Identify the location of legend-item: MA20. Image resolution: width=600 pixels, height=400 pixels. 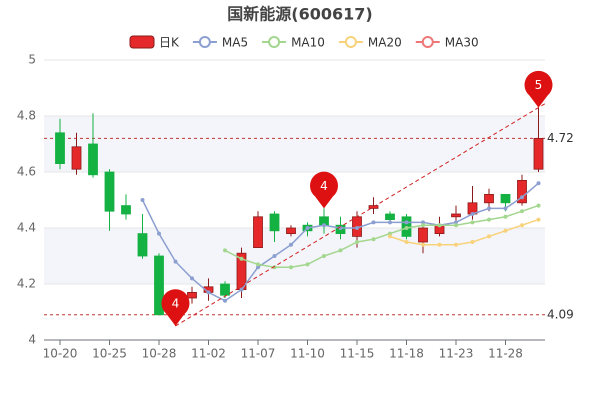
(370, 43).